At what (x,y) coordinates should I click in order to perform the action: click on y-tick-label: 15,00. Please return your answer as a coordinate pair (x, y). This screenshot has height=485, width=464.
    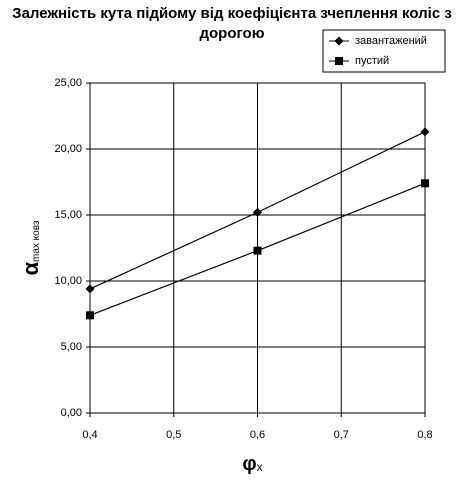
    Looking at the image, I should click on (68, 215).